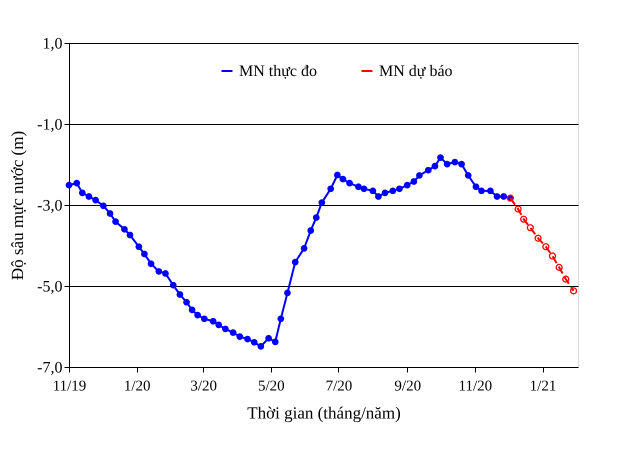 The image size is (629, 457). What do you see at coordinates (475, 386) in the screenshot?
I see `x-tick-label: 11/20` at bounding box center [475, 386].